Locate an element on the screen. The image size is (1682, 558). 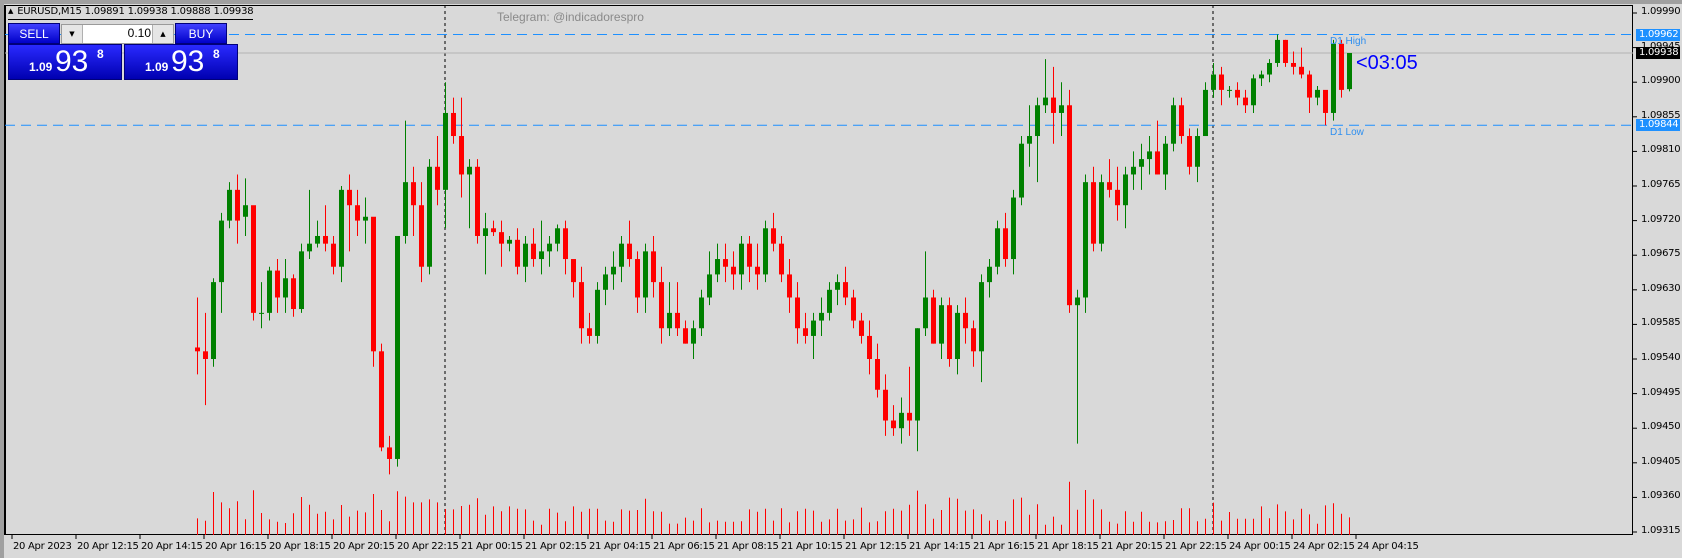
buy-price-button: 1.09 93 8 is located at coordinates (181, 62).